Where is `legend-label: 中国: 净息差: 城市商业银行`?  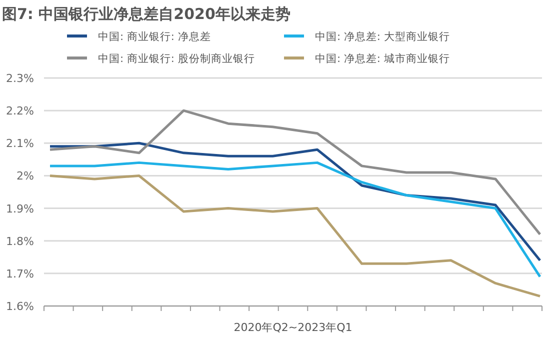
legend-label: 中国: 净息差: 城市商业银行 is located at coordinates (382, 58).